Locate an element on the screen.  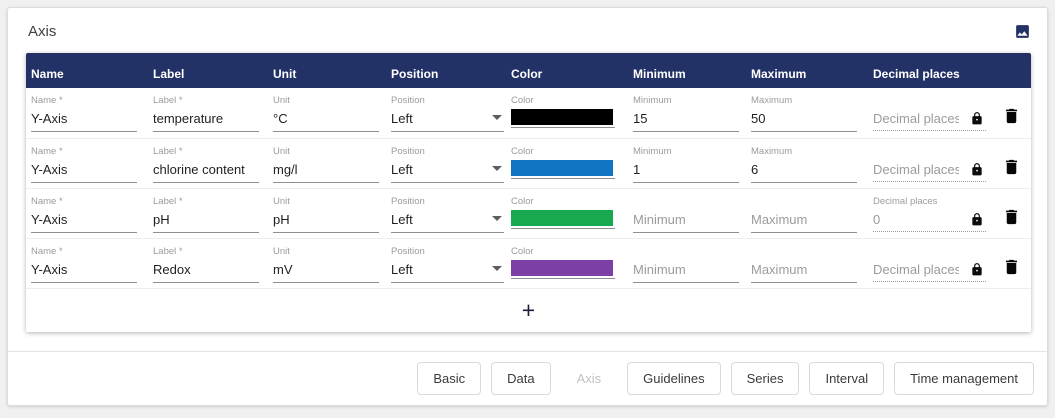
minimum-cell is located at coordinates (692, 266).